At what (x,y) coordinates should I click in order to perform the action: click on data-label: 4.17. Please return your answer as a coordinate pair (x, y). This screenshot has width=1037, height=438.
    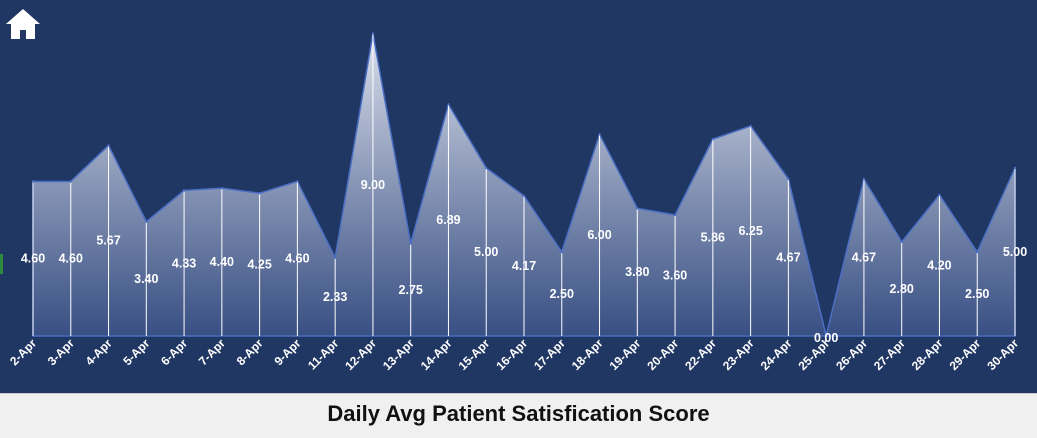
    Looking at the image, I should click on (524, 266).